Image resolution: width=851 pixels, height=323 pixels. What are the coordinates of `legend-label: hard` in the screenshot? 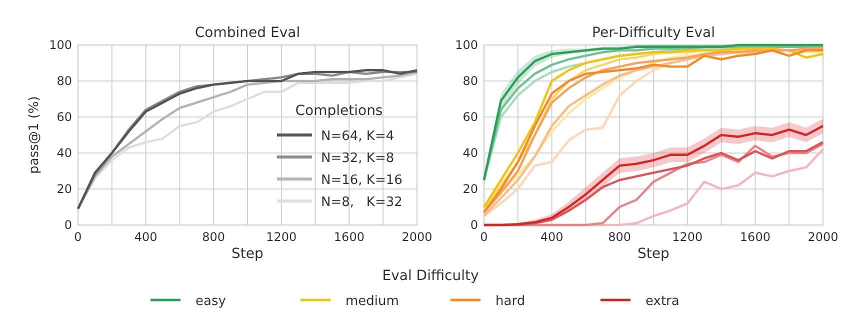 It's located at (511, 301).